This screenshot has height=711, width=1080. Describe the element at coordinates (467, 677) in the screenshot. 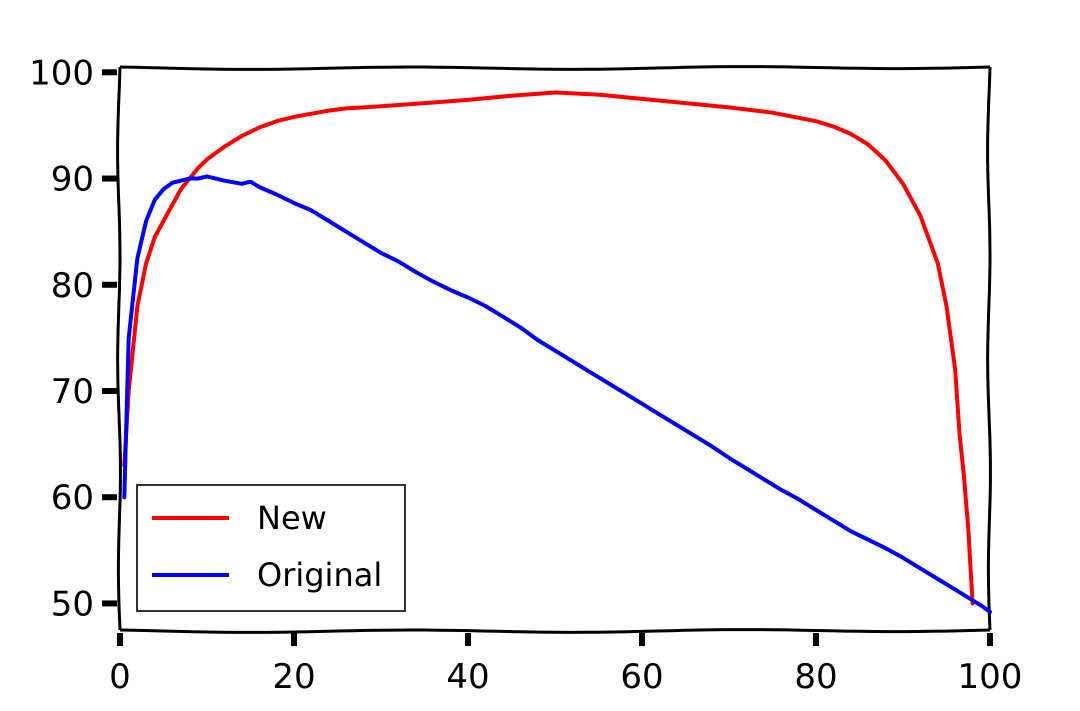

I see `x-tick-label-40: 40` at that location.